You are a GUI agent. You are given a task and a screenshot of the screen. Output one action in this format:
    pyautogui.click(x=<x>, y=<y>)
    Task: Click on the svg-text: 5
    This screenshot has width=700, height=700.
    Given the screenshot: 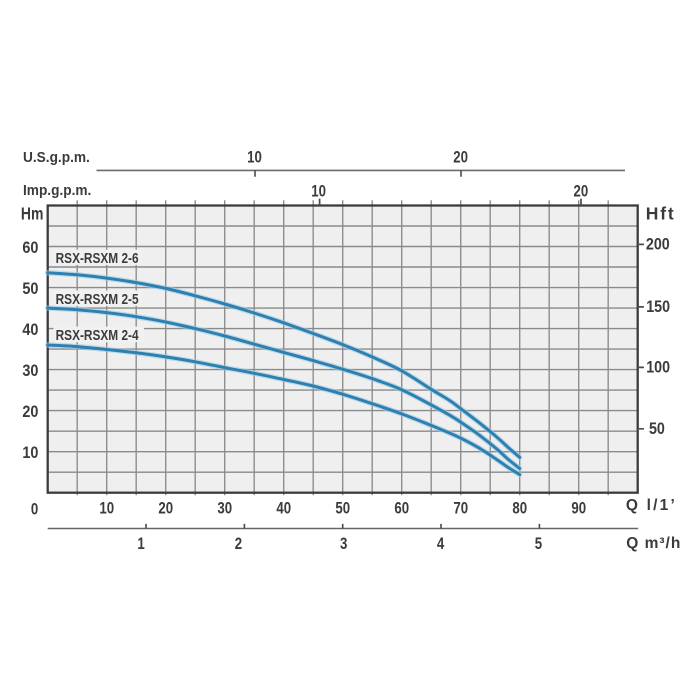 What is the action you would take?
    pyautogui.click(x=539, y=544)
    